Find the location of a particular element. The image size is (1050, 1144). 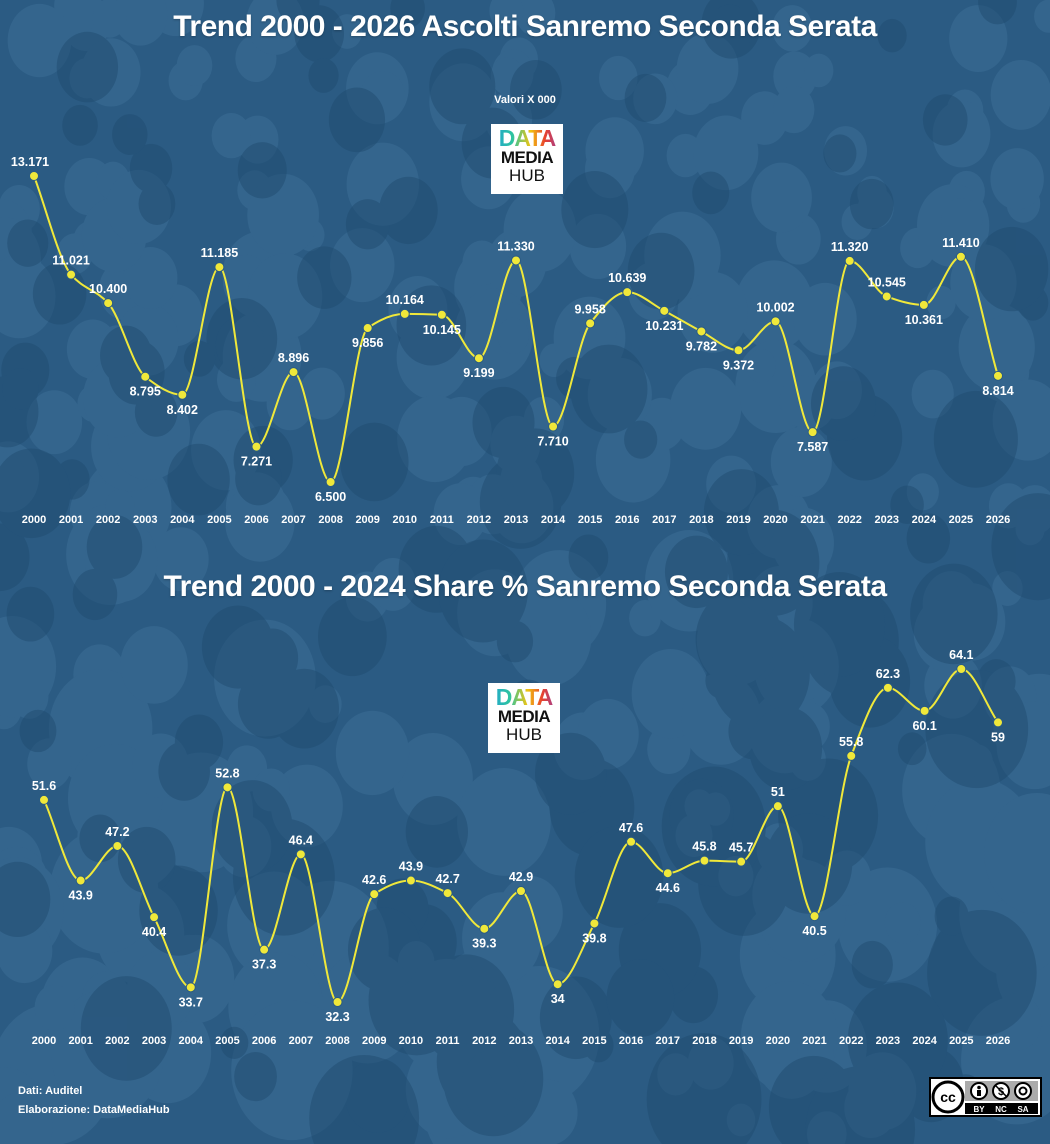

footer-credit: Elaborazione: DataMediaHub is located at coordinates (94, 1110).